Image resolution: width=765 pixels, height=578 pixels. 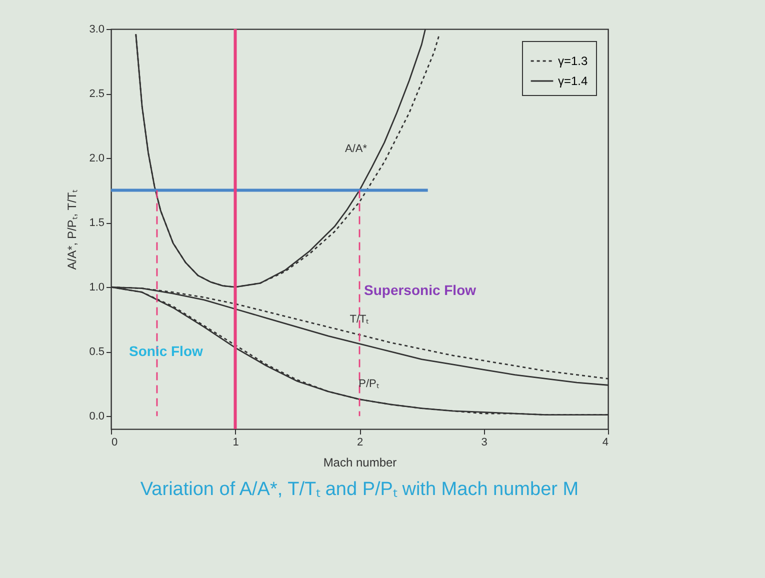 I want to click on y-tick-label: 1.0, so click(x=96, y=288).